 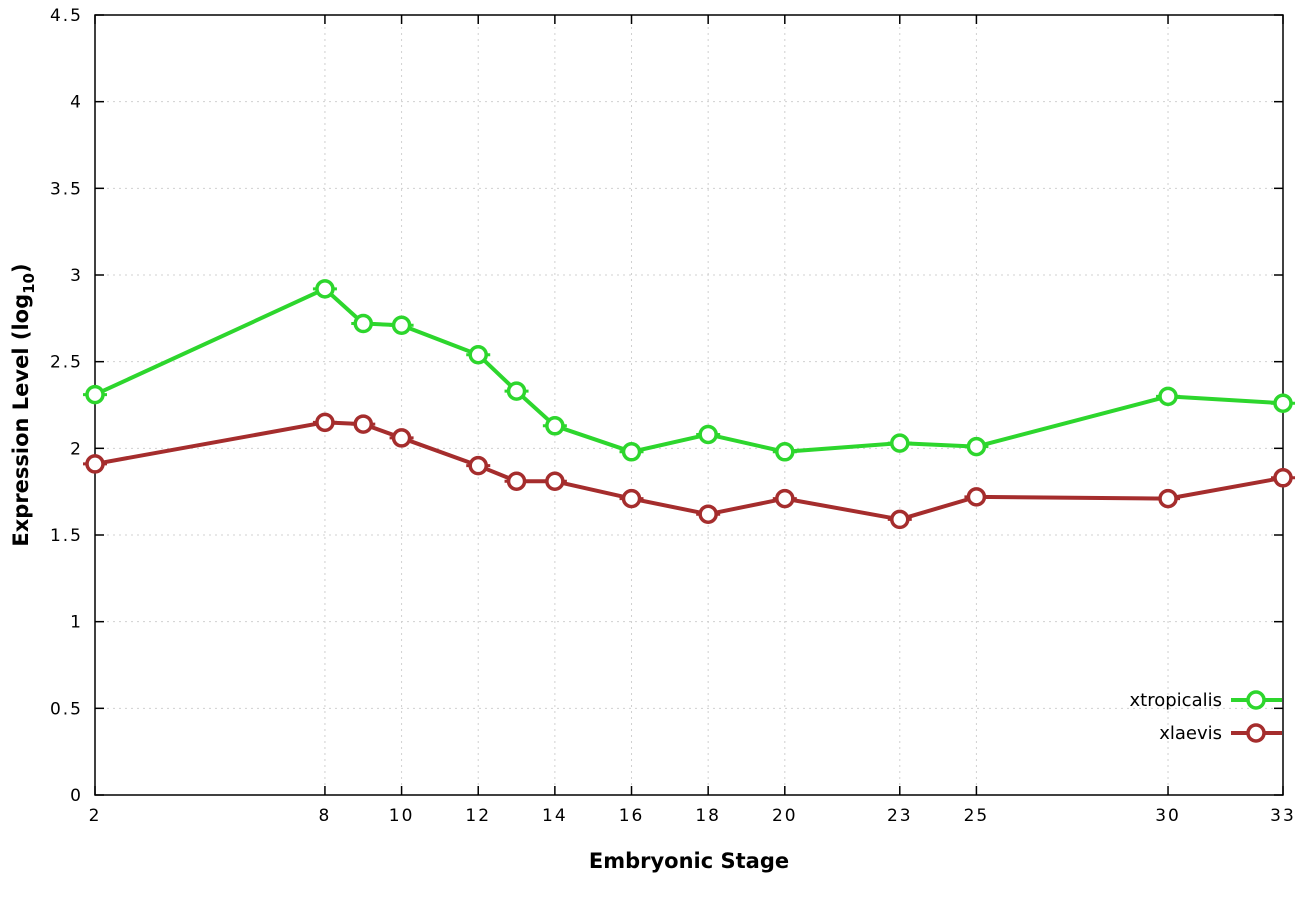 I want to click on series-xlaevis, so click(x=689, y=471).